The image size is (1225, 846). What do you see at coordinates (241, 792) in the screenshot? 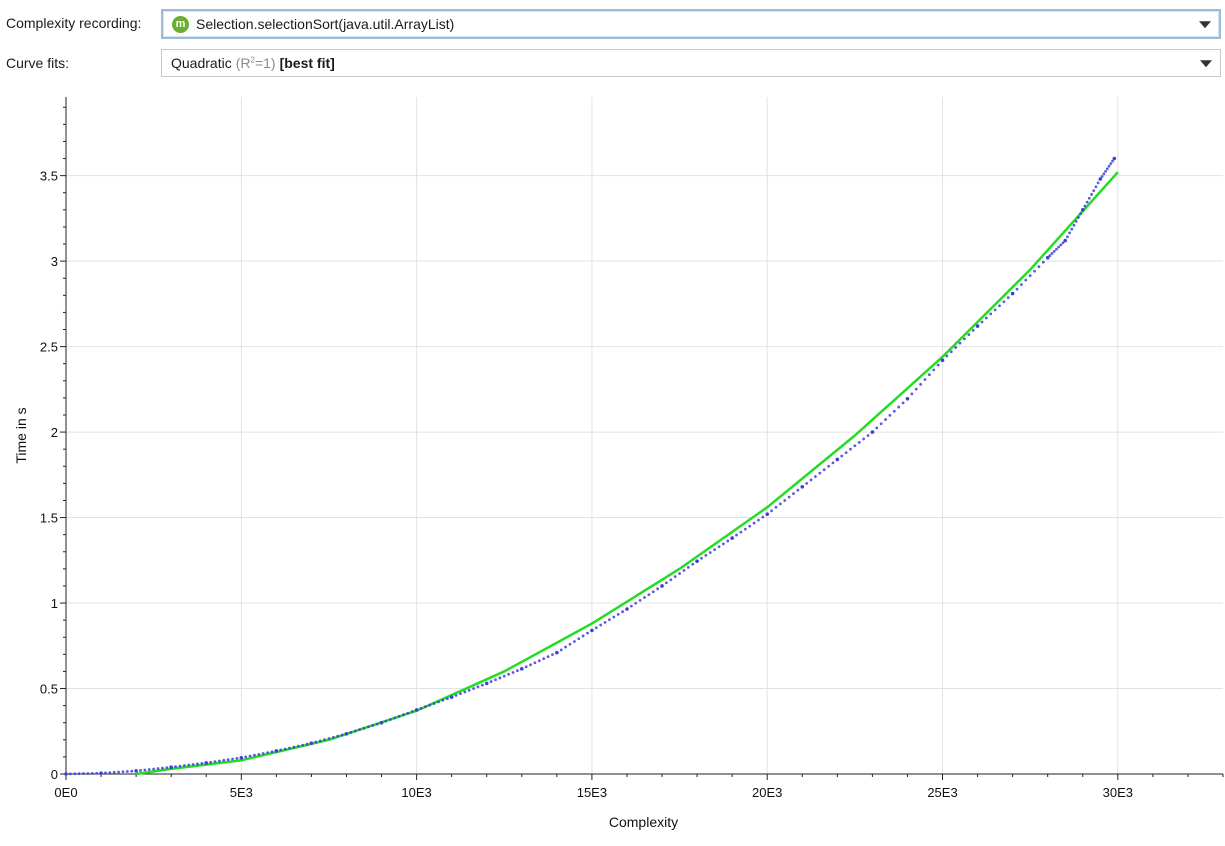
I see `x-tick-label: 5E3` at bounding box center [241, 792].